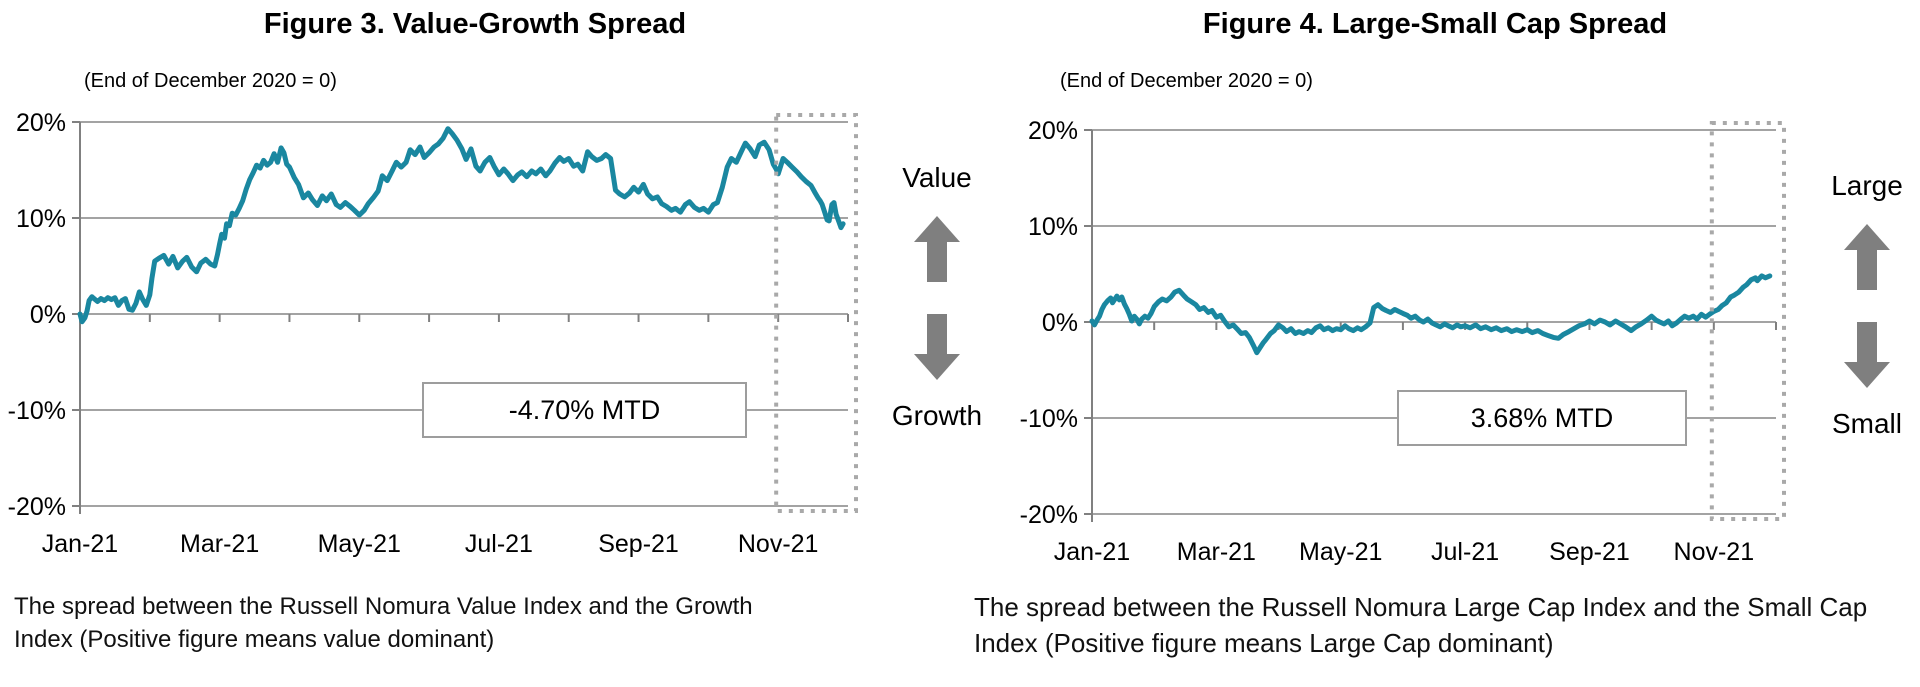  Describe the element at coordinates (1435, 24) in the screenshot. I see `chart-title: Figure 4. Large-Small Cap Spread` at that location.